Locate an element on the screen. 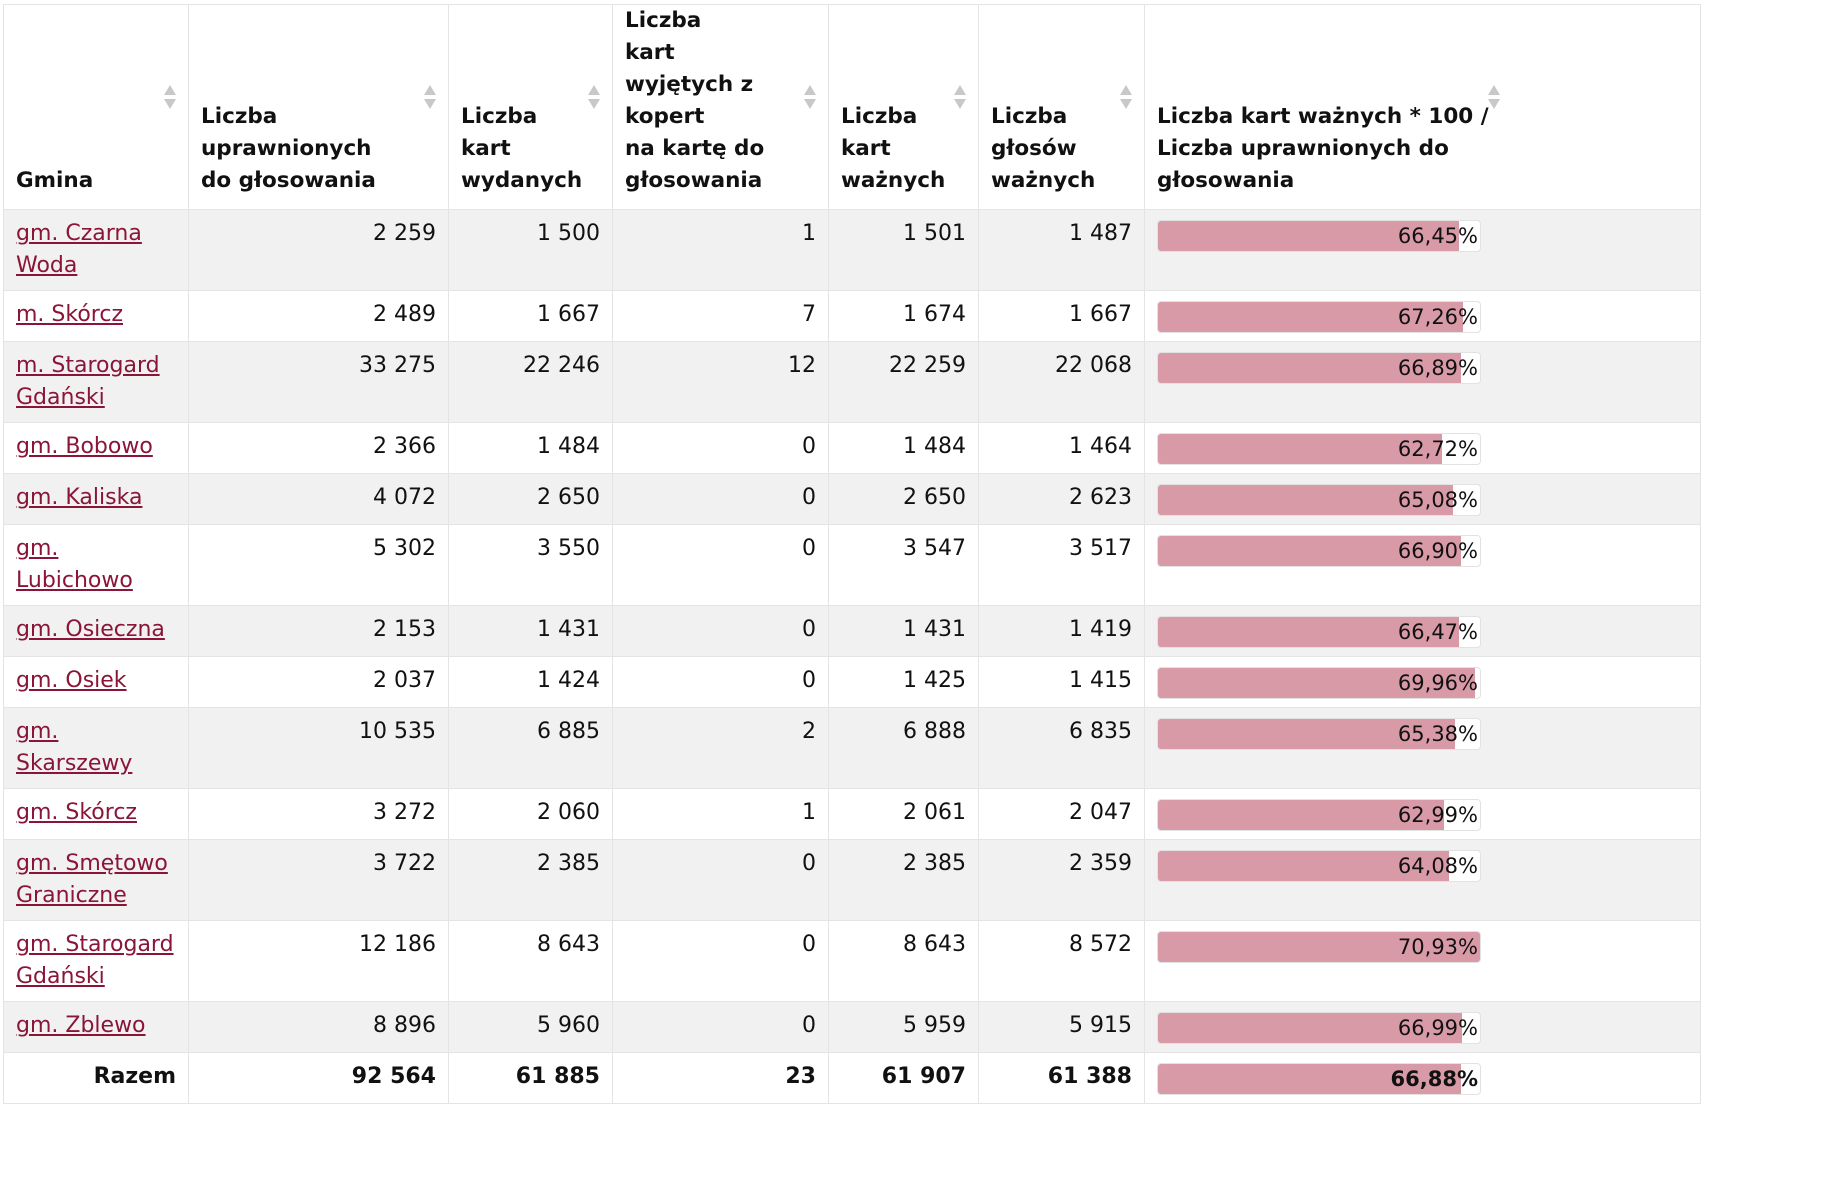 The width and height of the screenshot is (1823, 1186). gmina-link-line: gm. Lubichowo is located at coordinates (74, 564).